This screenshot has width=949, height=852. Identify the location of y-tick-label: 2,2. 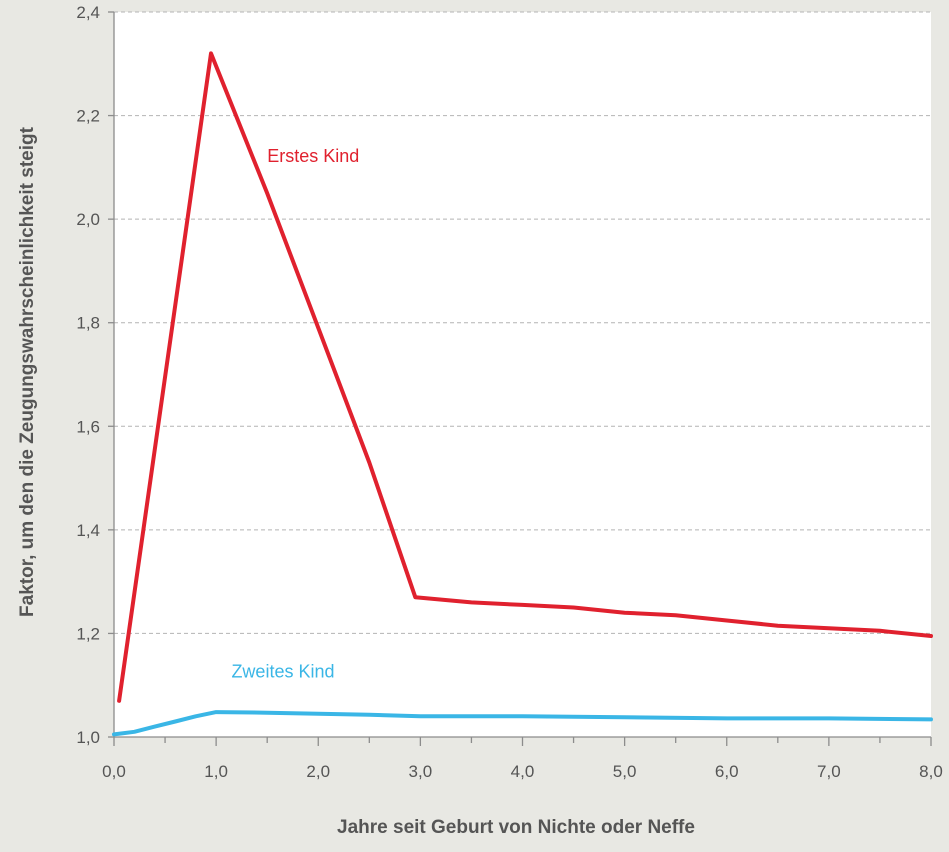
(88, 116).